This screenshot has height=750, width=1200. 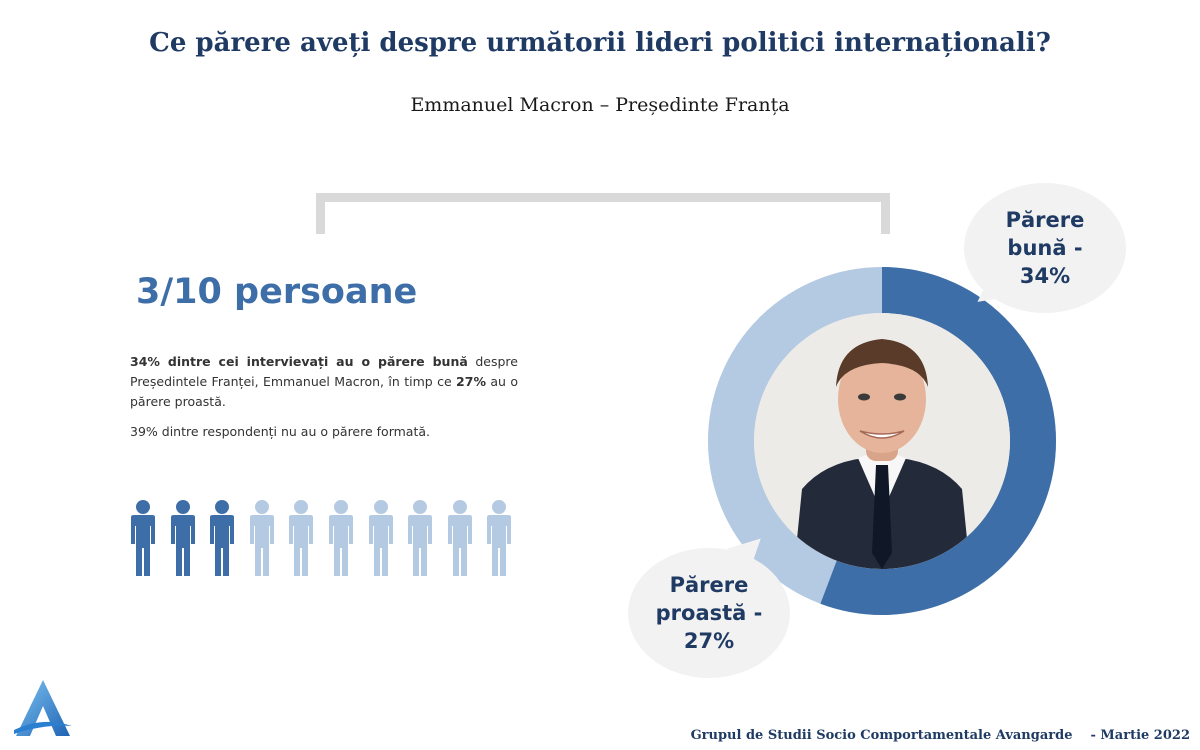 I want to click on callout-good-line1: Părere, so click(x=1045, y=220).